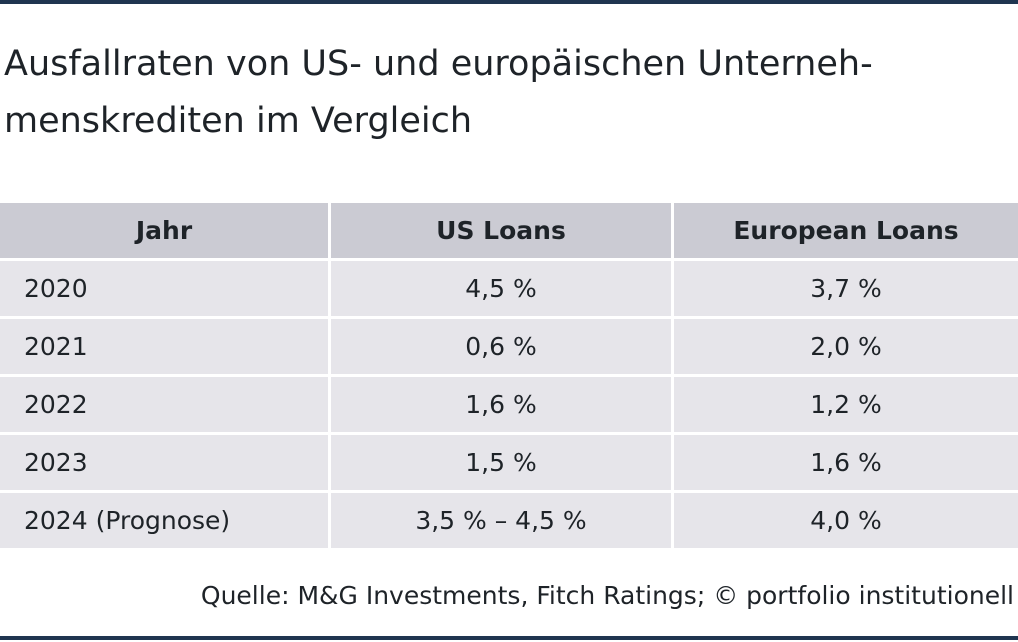 The width and height of the screenshot is (1018, 642). I want to click on table-cell-european-loans: 4,0 %, so click(846, 520).